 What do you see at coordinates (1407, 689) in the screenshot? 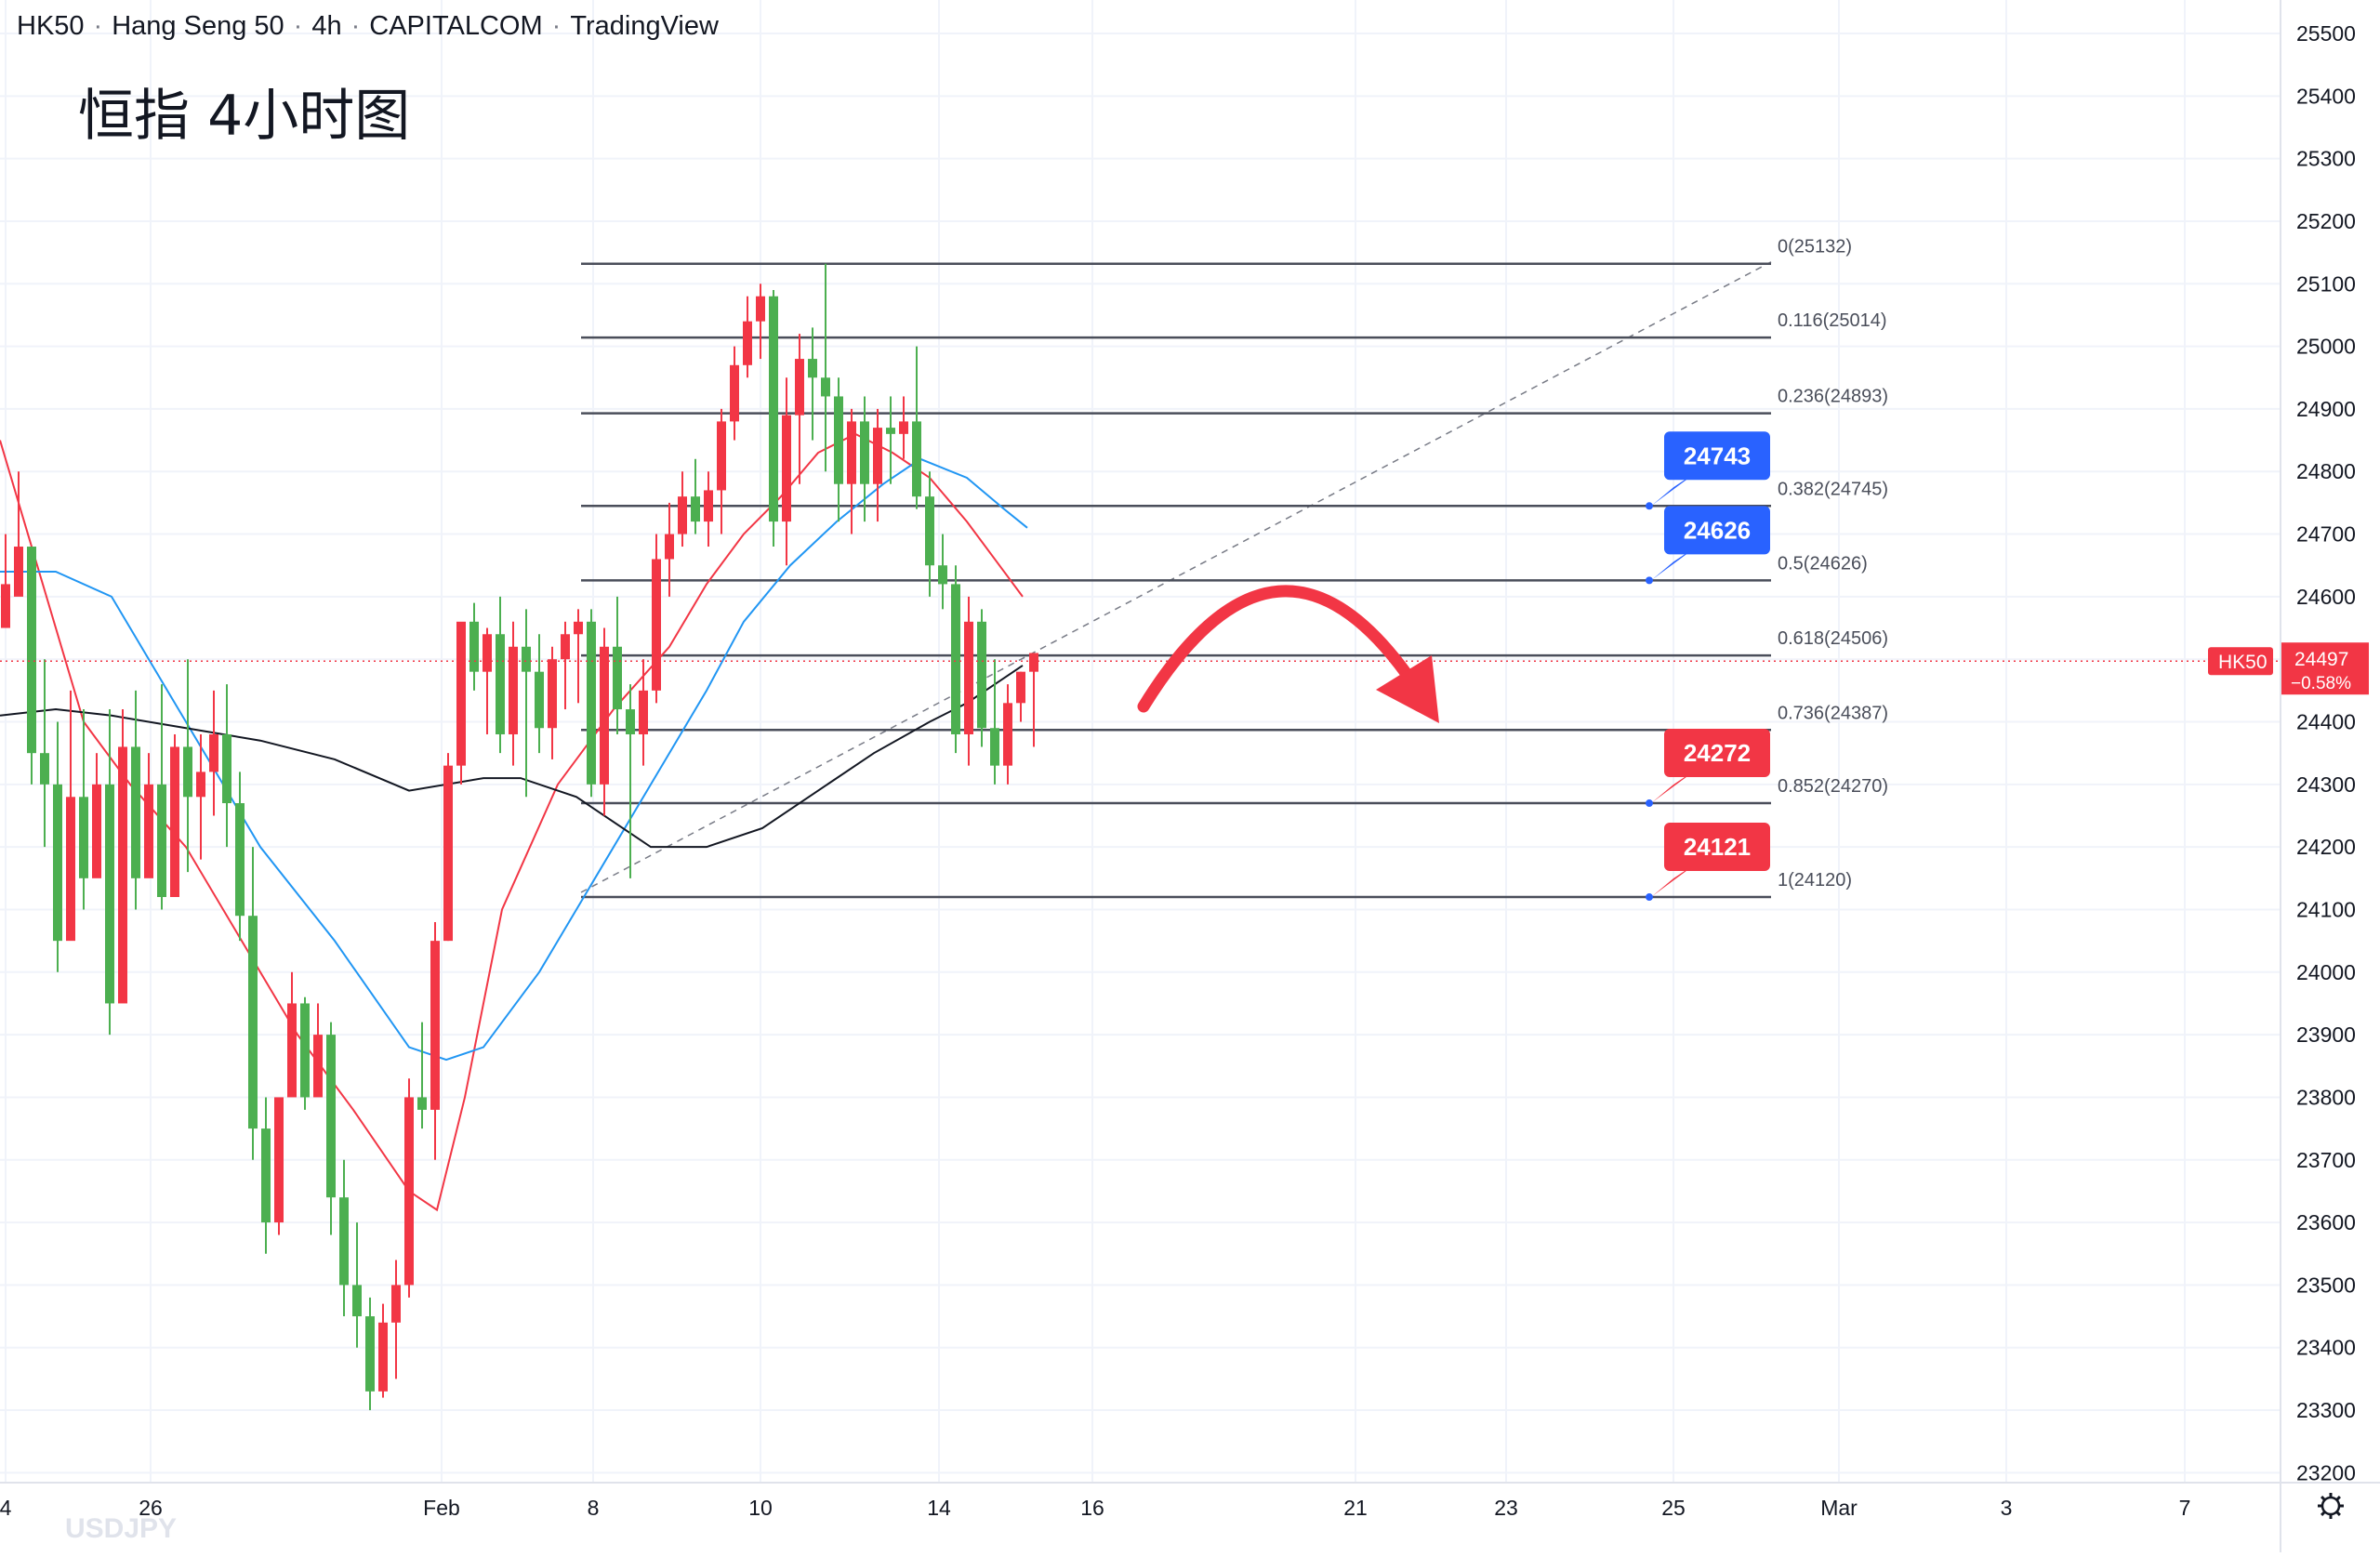
I see `forecast-arrow-head` at bounding box center [1407, 689].